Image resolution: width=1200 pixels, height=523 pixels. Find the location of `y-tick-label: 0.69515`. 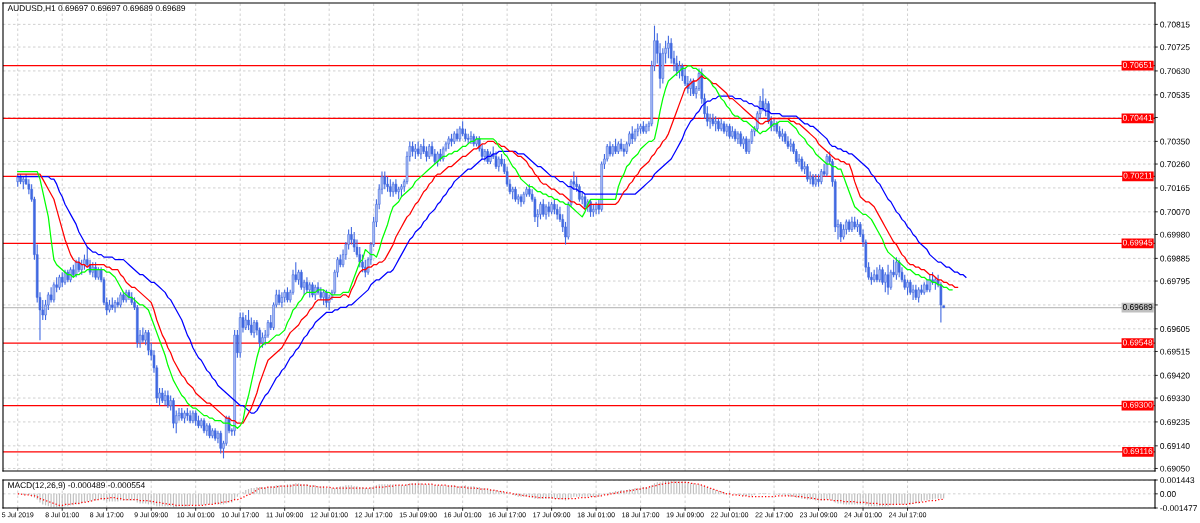

y-tick-label: 0.69515 is located at coordinates (1175, 351).